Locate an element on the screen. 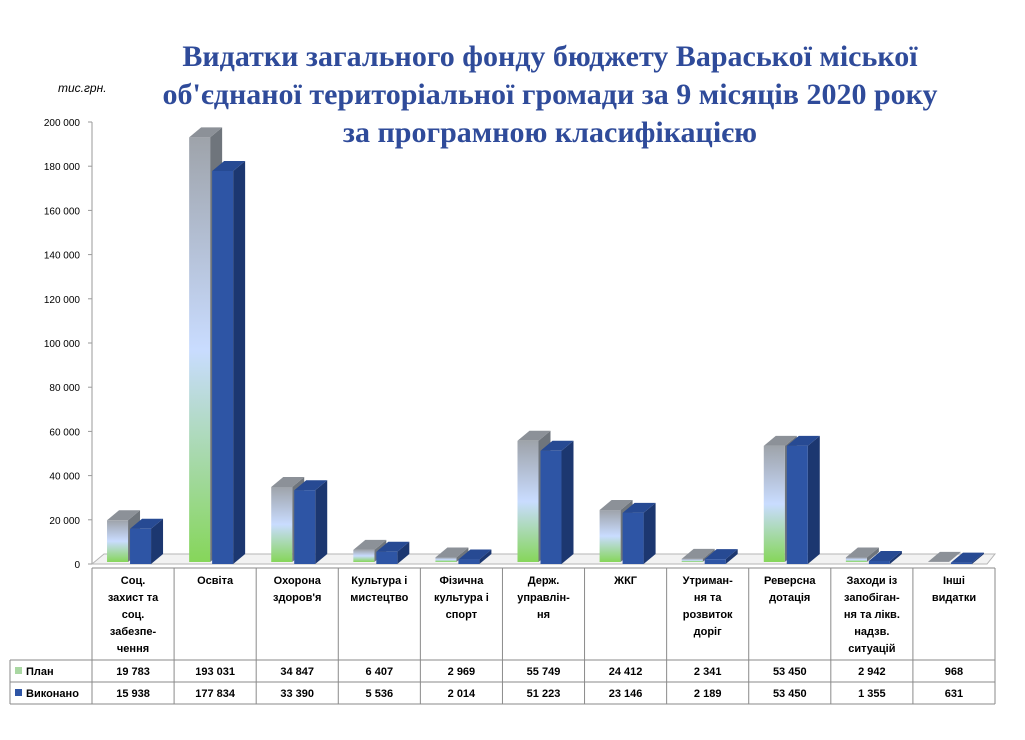 The image size is (1025, 740). data-label-done: 53 450 is located at coordinates (790, 694).